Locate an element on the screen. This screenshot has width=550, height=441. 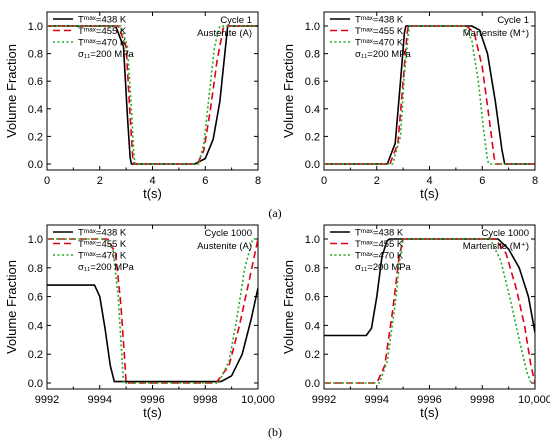
chart-2-xtick-label-4: 10,000 is located at coordinates (258, 400).